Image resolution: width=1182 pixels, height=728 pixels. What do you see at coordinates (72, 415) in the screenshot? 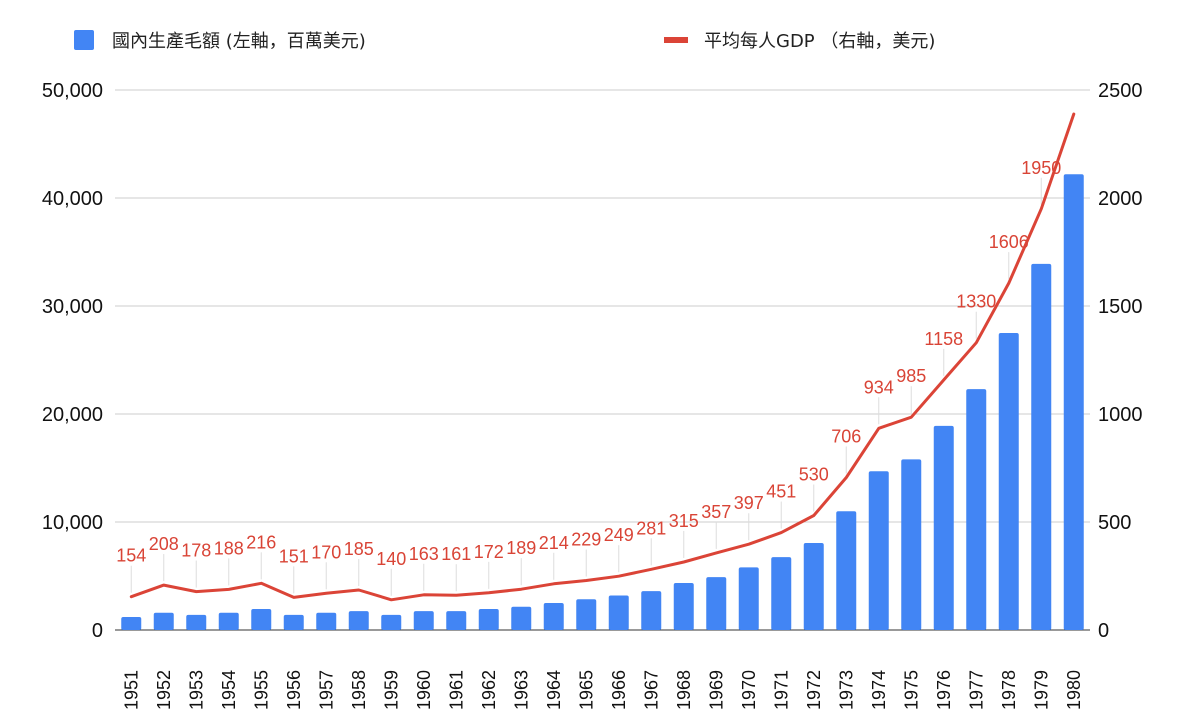
I see `y-left-tick-label: 20,000` at bounding box center [72, 415].